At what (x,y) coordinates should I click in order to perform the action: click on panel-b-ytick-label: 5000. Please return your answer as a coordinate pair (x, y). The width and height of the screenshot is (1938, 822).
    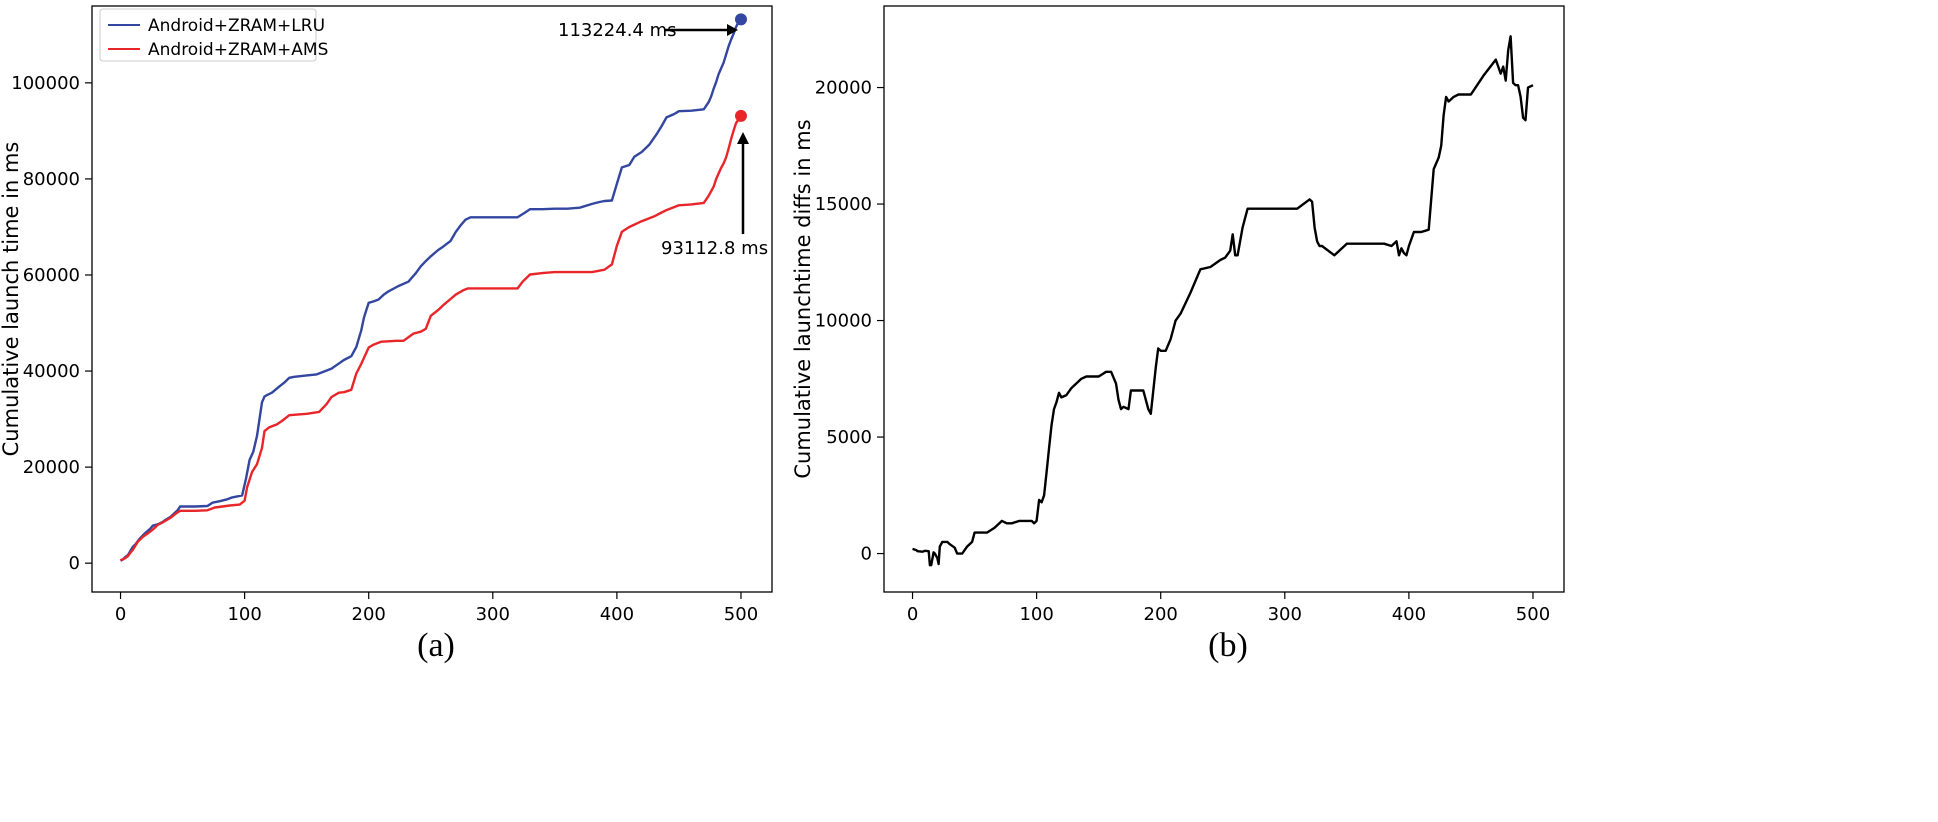
    Looking at the image, I should click on (849, 437).